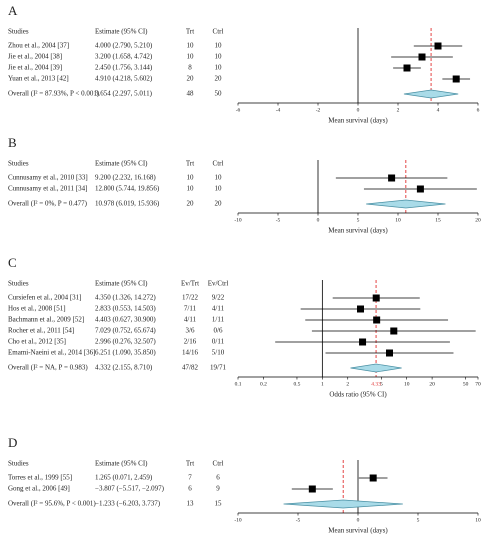 The width and height of the screenshot is (490, 550). Describe the element at coordinates (398, 110) in the screenshot. I see `x-tick-label: 2` at that location.